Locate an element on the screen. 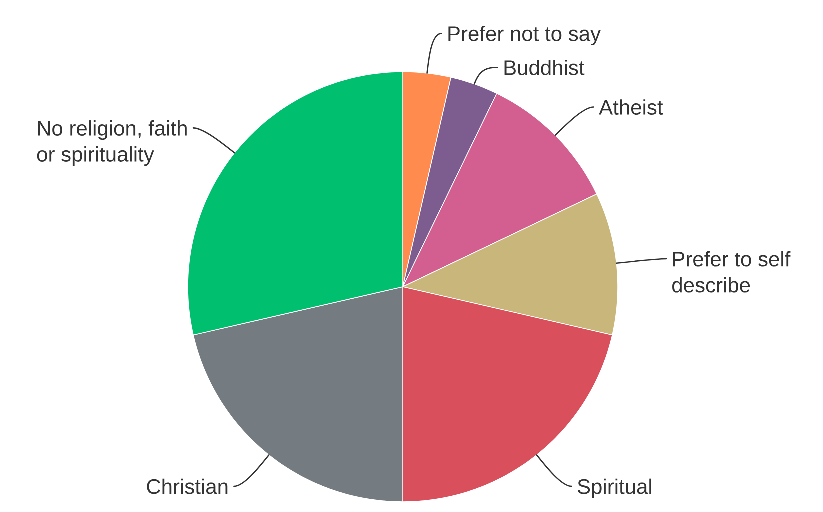 The width and height of the screenshot is (823, 512). slice-label: Christian is located at coordinates (187, 486).